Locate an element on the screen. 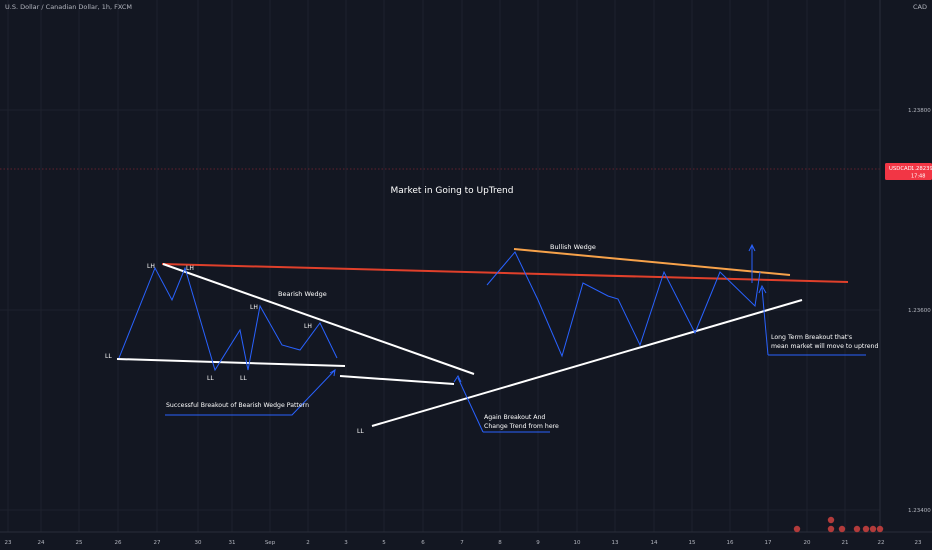 The width and height of the screenshot is (932, 550). time-tick-label: 3 is located at coordinates (346, 543).